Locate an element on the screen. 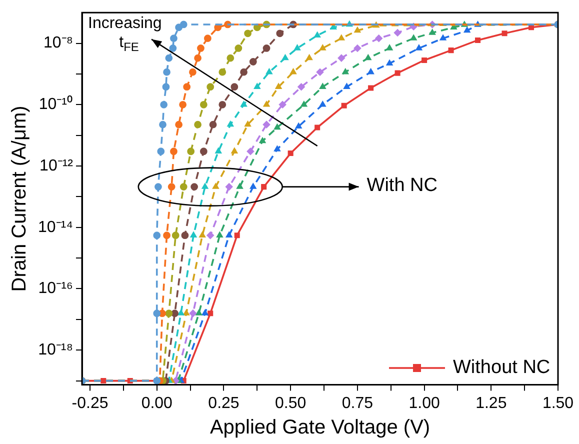 The height and width of the screenshot is (444, 579). x-tick-label: 1.25 is located at coordinates (491, 403).